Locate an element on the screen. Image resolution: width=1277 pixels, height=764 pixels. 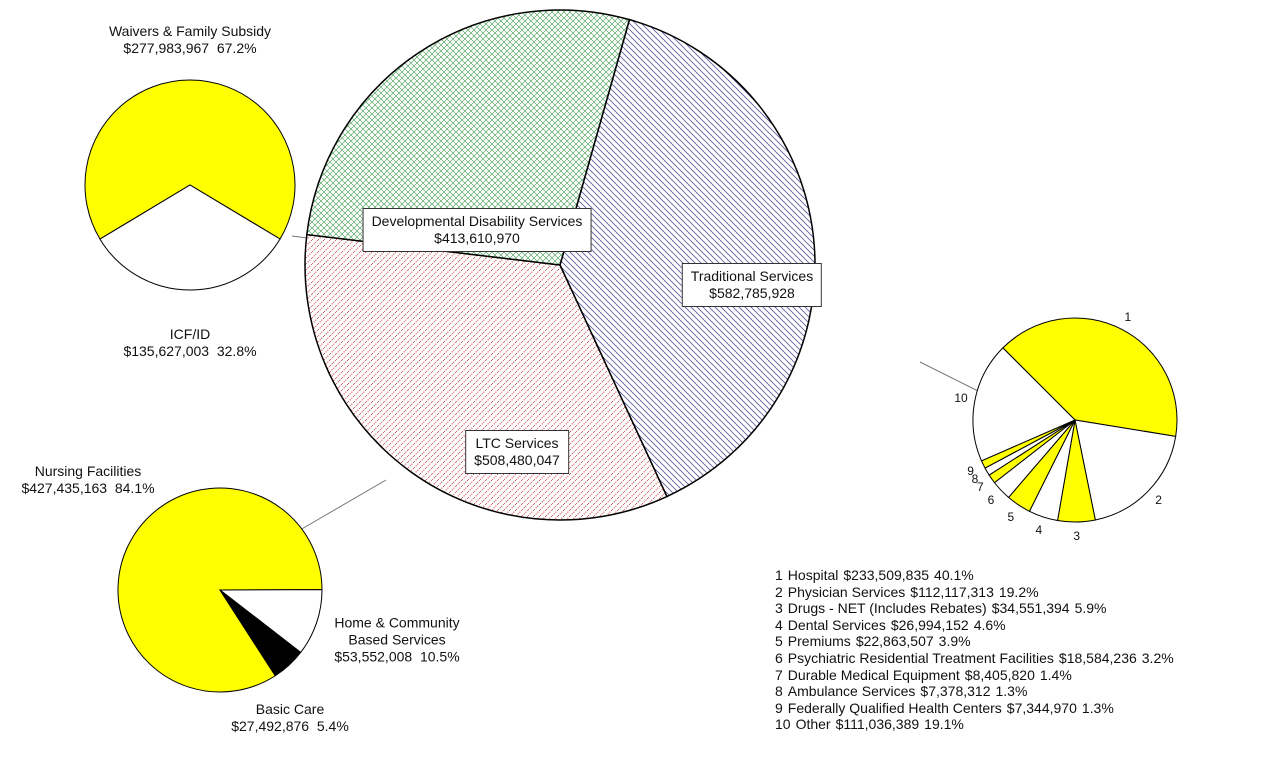
slice-label: ICF/ID $135,627,003 32.8% is located at coordinates (189, 343).